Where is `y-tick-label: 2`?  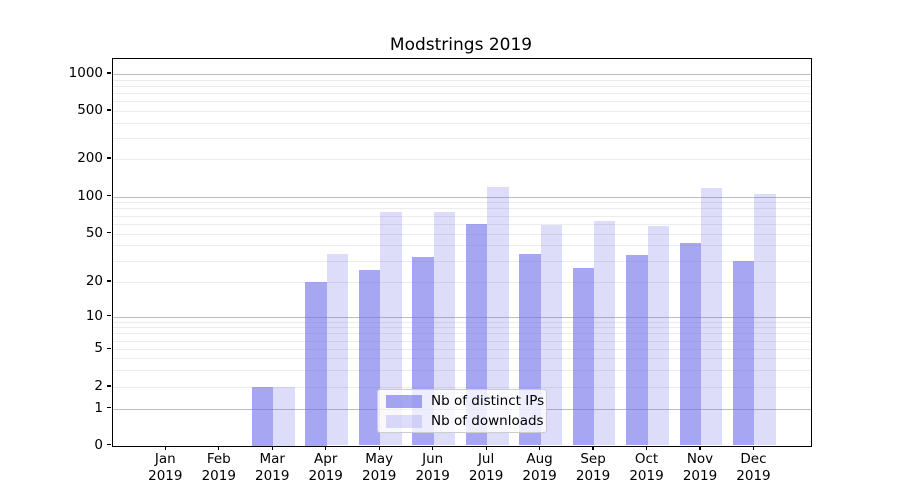 y-tick-label: 2 is located at coordinates (98, 386).